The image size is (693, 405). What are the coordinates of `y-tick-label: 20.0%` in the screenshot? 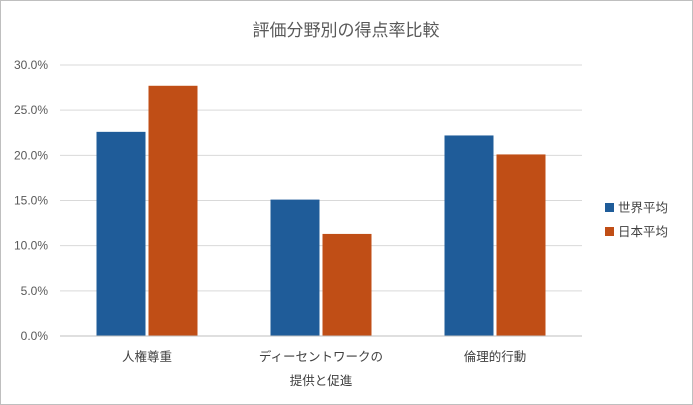 It's located at (31, 155).